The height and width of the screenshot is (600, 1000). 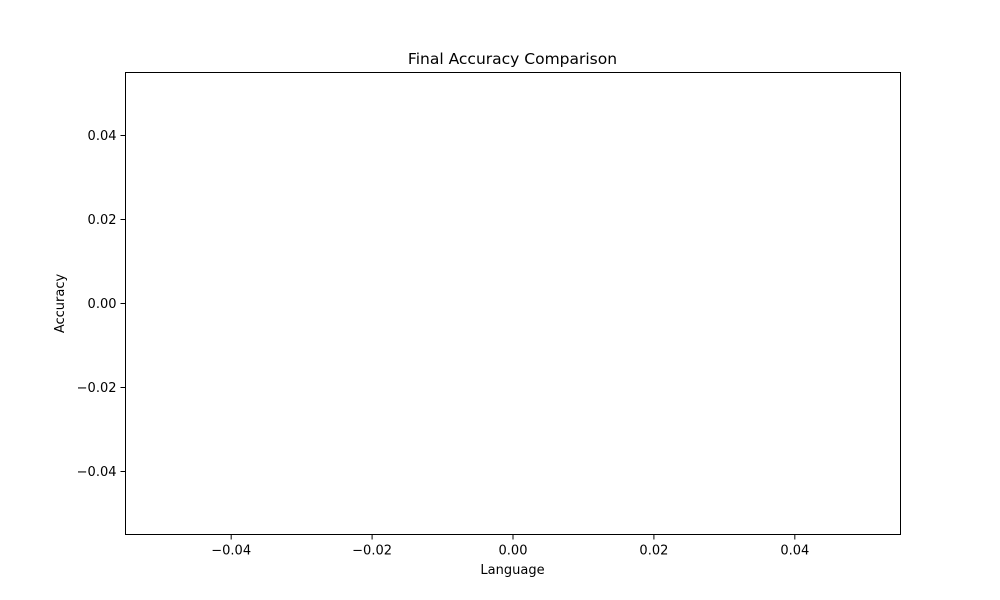 What do you see at coordinates (97, 472) in the screenshot?
I see `y-tick-label: −0.04` at bounding box center [97, 472].